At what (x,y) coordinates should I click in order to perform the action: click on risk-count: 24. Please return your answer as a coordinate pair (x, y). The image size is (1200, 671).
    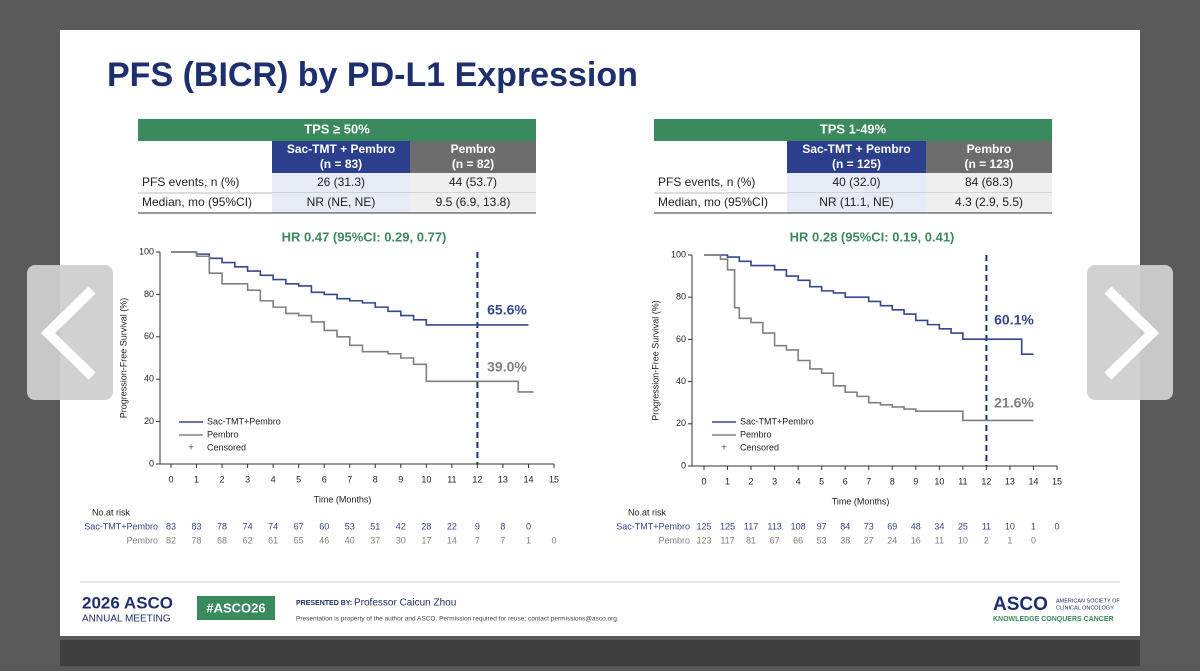
    Looking at the image, I should click on (892, 540).